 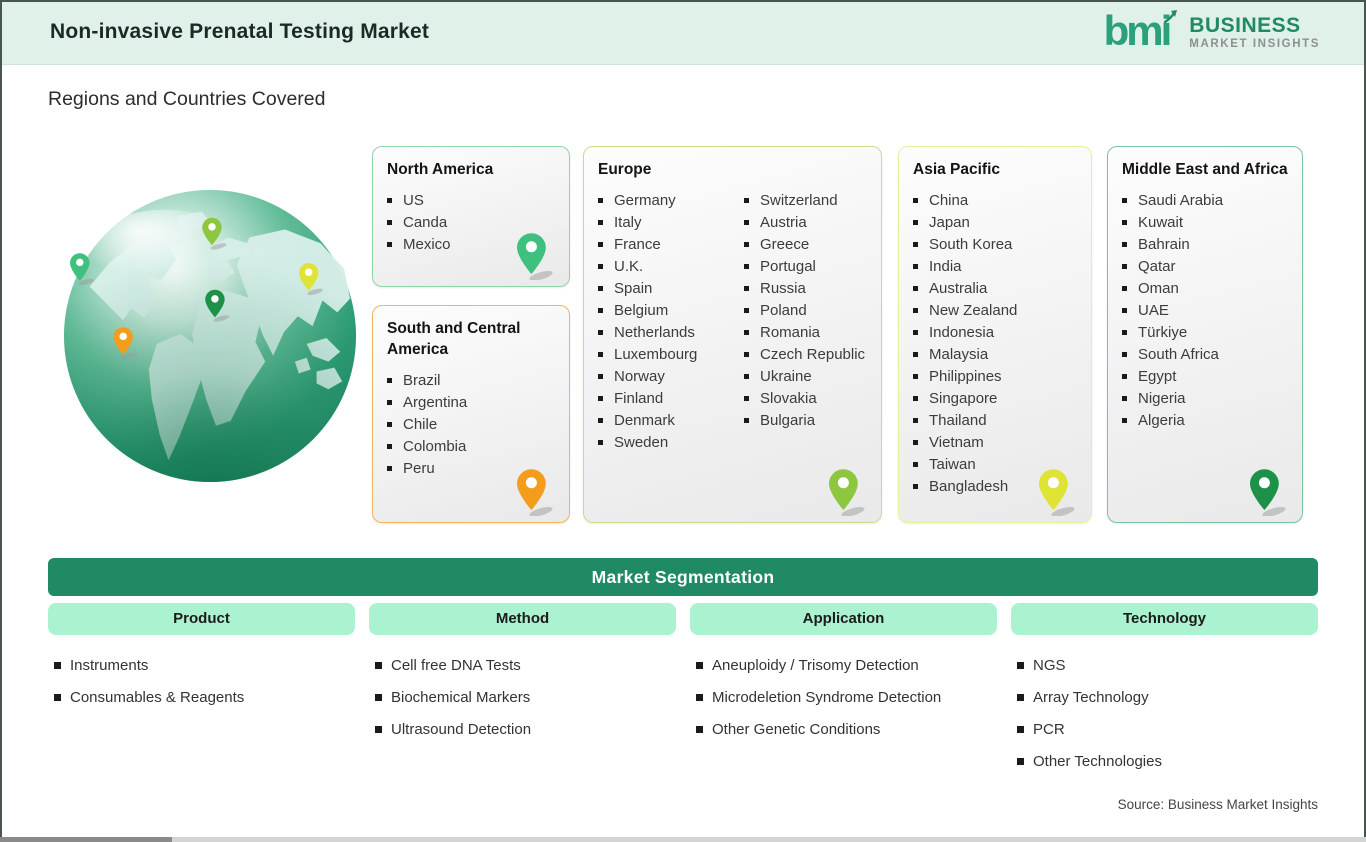 I want to click on country-label: Colombia, so click(x=435, y=446).